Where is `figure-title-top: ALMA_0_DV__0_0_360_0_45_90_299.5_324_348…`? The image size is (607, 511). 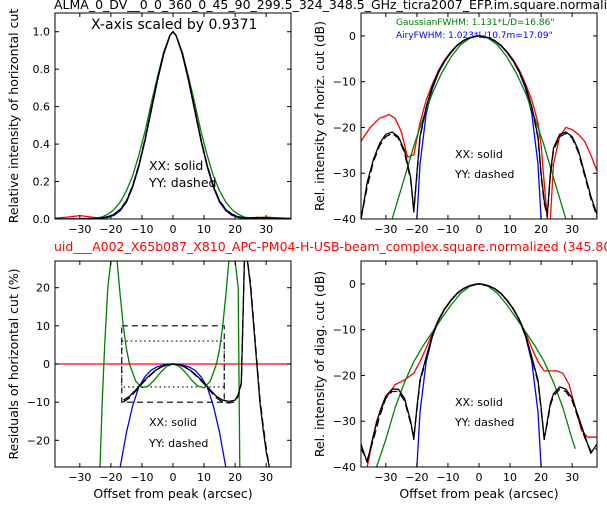
figure-title-top: ALMA_0_DV__0_0_360_0_45_90_299.5_324_348… is located at coordinates (330, 6).